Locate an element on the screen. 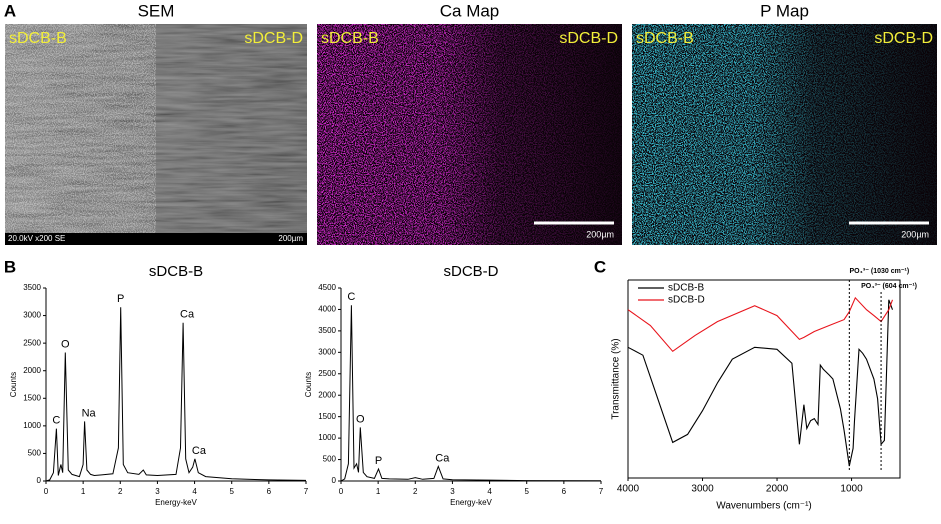 This screenshot has height=524, width=941. chart-title: sDCB-D is located at coordinates (471, 271).